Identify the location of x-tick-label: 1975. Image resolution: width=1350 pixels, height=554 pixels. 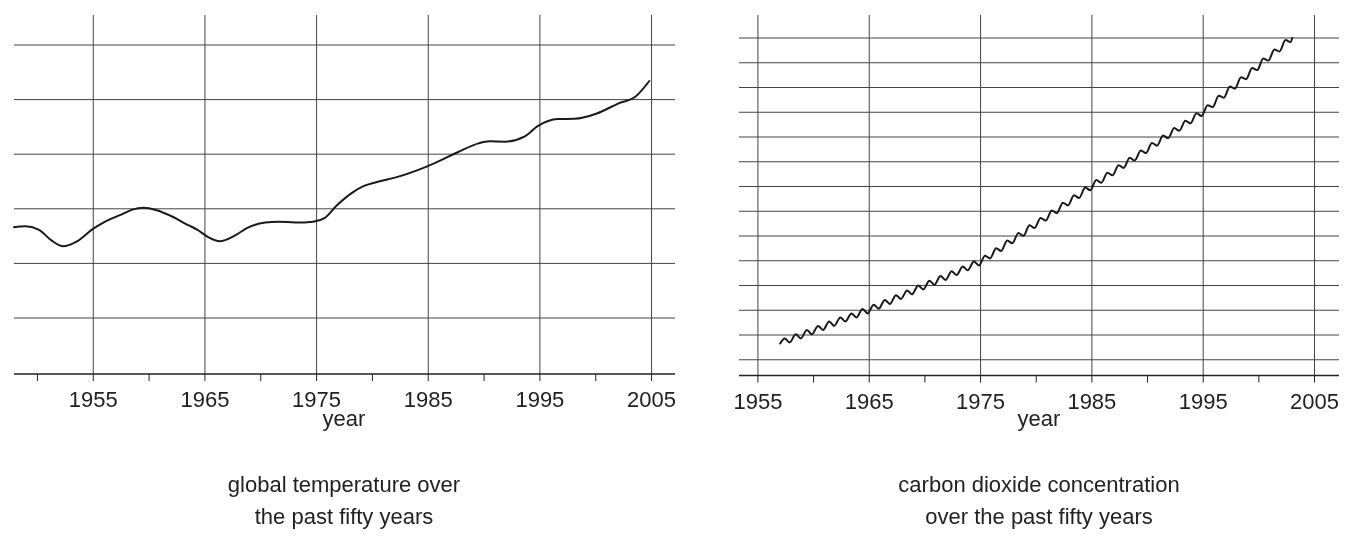
(981, 401).